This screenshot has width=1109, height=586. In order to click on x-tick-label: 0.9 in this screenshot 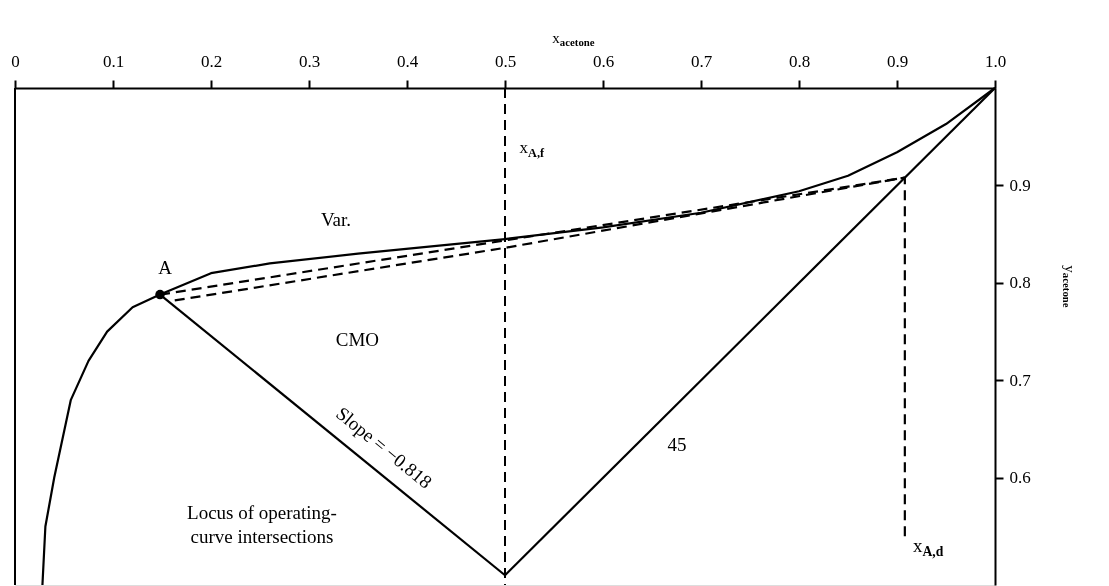, I will do `click(897, 61)`.